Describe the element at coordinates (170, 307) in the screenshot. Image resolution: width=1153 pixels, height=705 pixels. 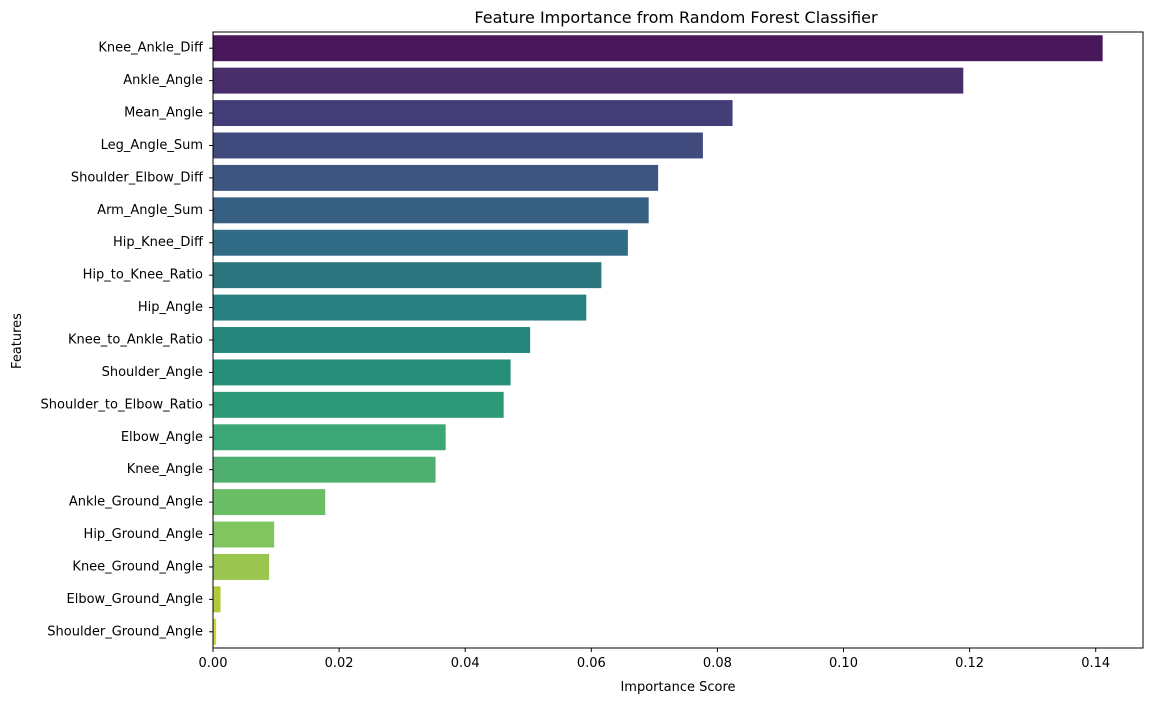
I see `y-tick-label: Hip_Angle` at that location.